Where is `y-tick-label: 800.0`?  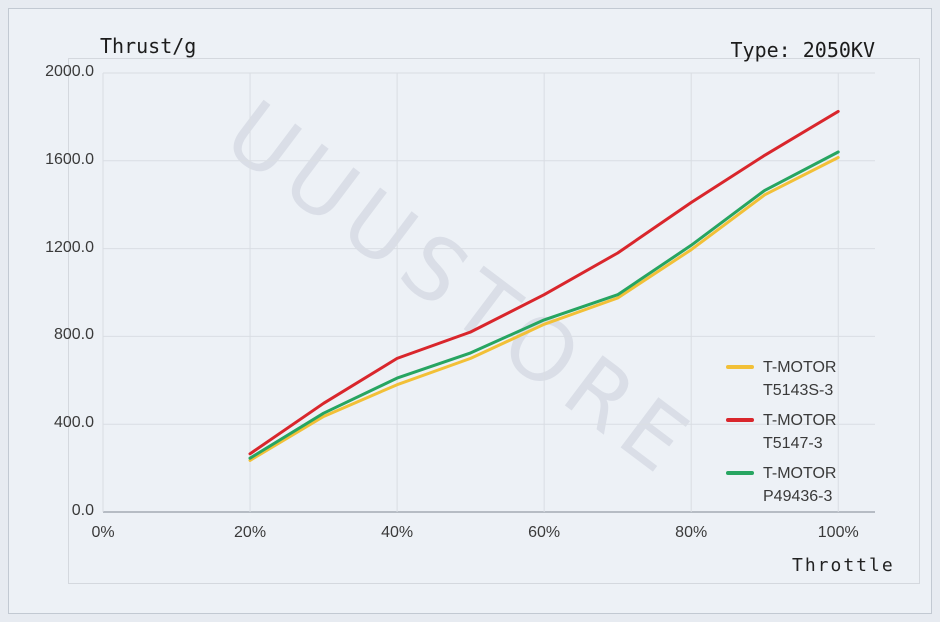 y-tick-label: 800.0 is located at coordinates (73, 335).